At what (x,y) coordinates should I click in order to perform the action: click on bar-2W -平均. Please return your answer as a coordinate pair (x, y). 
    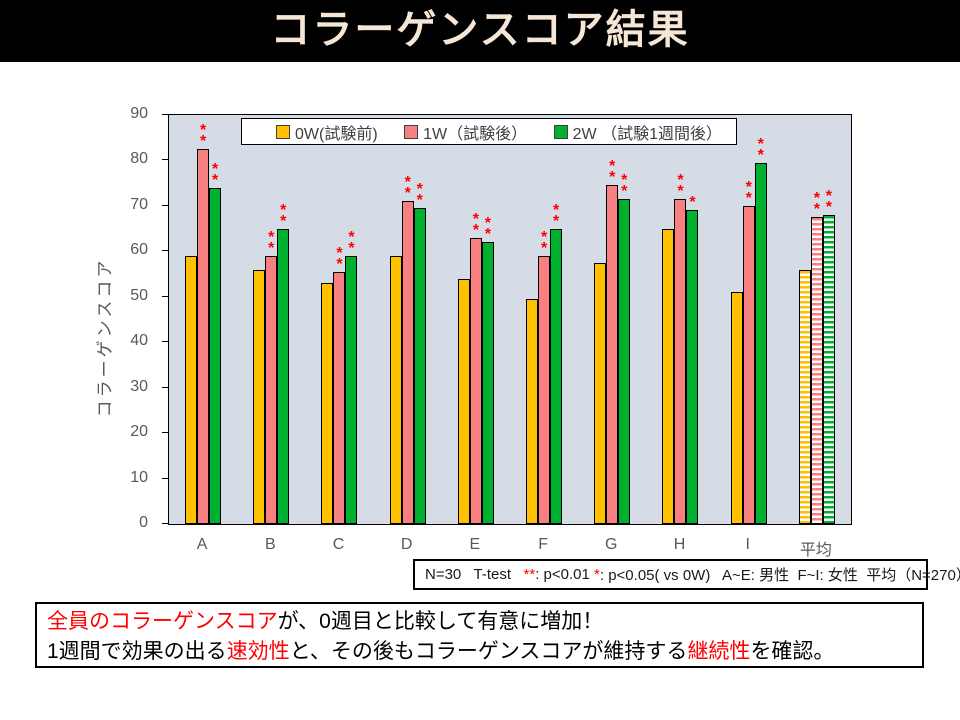
    Looking at the image, I should click on (828, 369).